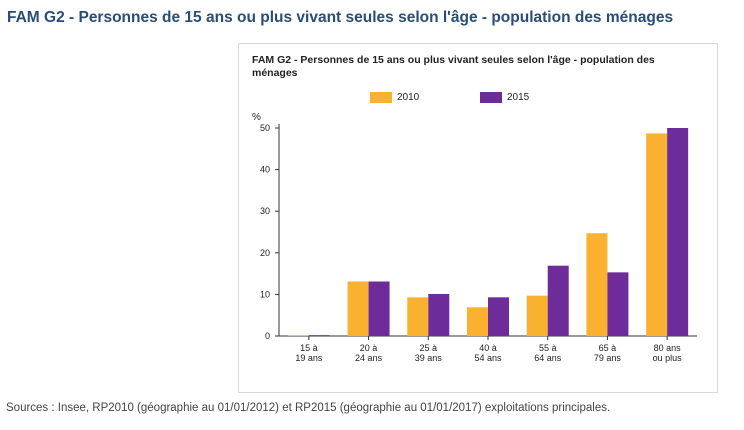  I want to click on x-tick-label: 24 ans, so click(369, 358).